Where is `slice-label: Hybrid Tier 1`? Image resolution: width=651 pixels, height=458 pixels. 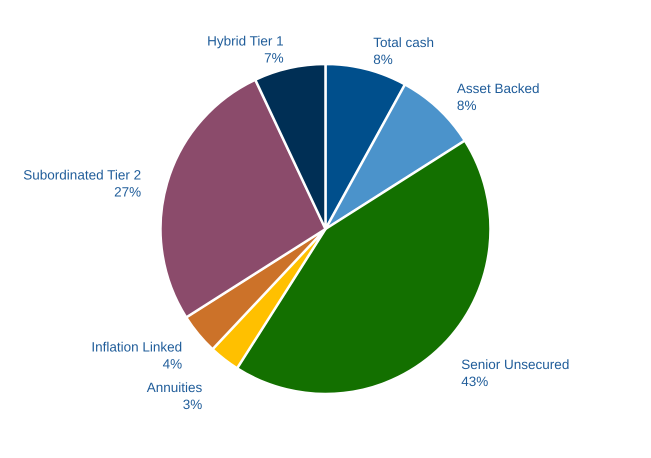
slice-label: Hybrid Tier 1 is located at coordinates (245, 41).